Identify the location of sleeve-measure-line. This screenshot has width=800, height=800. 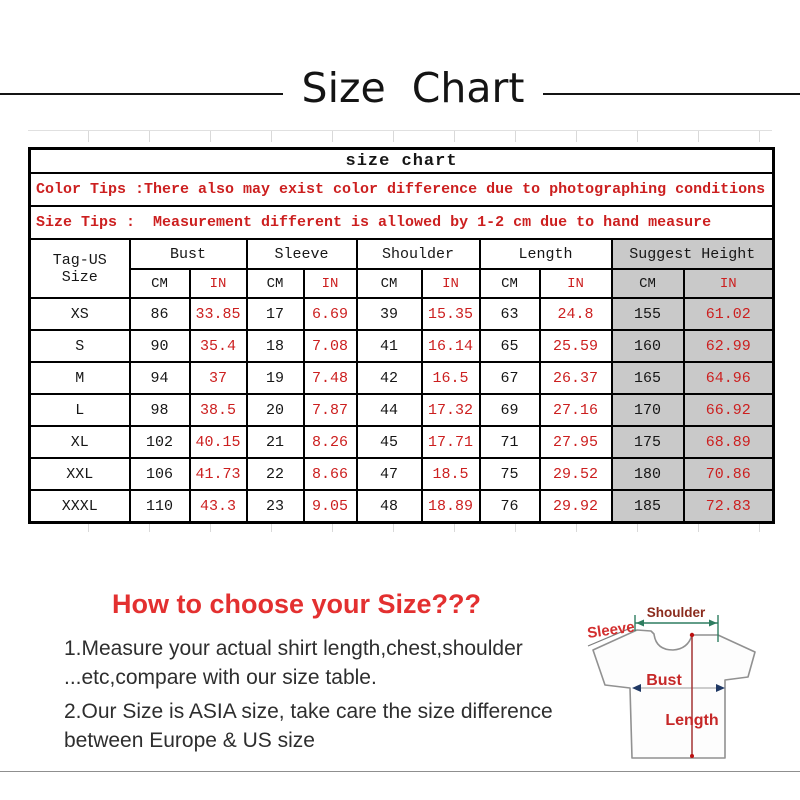
(610, 636).